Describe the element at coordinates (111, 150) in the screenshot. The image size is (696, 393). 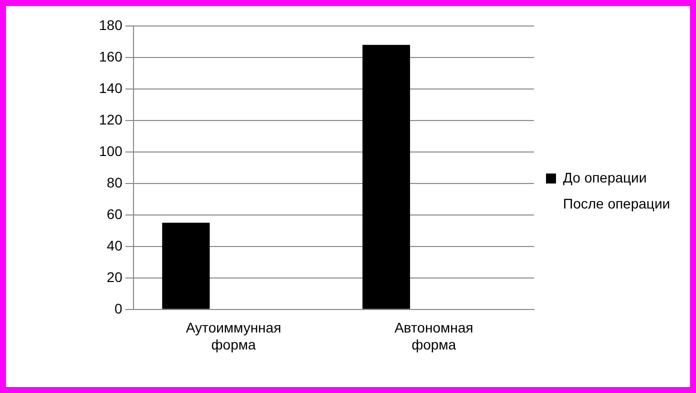
I see `y-tick-label: 100` at that location.